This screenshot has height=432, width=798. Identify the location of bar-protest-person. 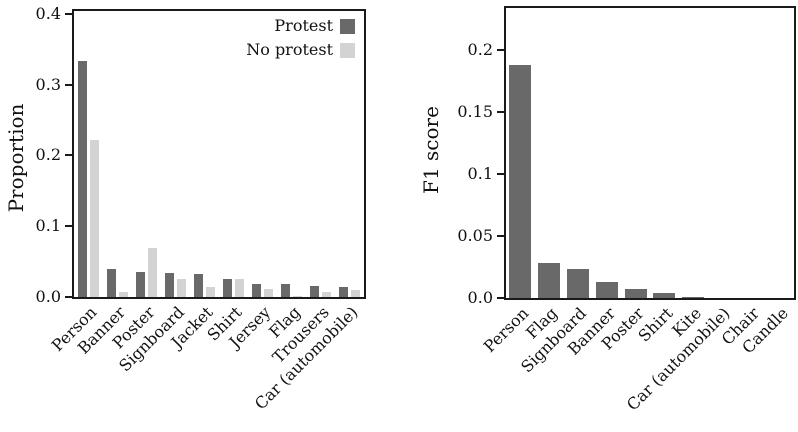
(82, 179).